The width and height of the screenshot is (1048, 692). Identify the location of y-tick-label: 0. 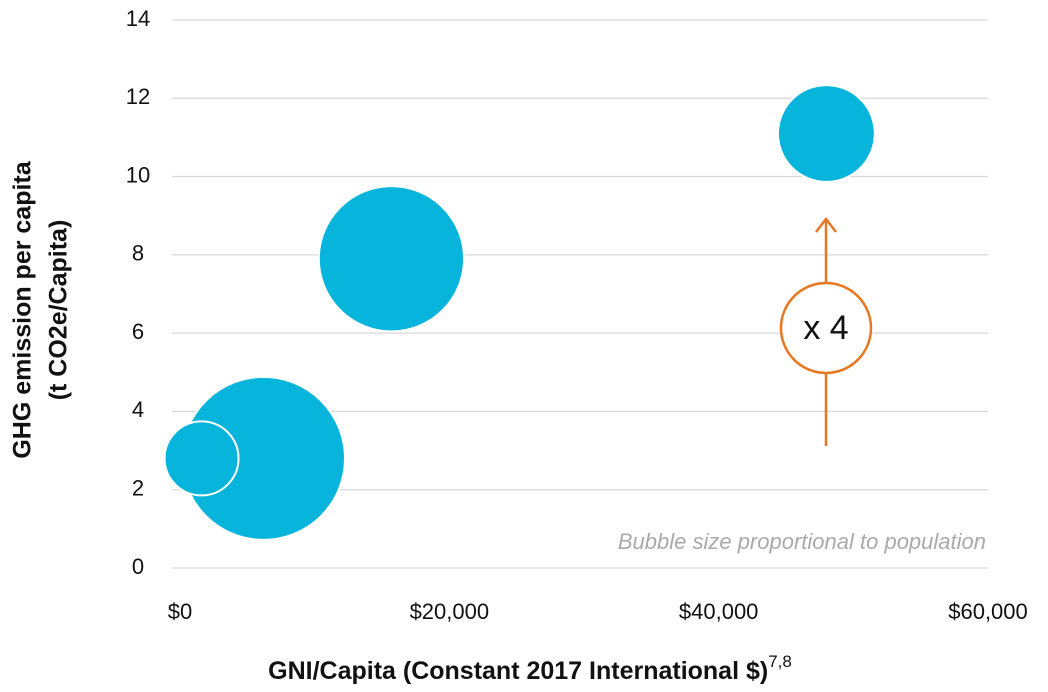
(138, 566).